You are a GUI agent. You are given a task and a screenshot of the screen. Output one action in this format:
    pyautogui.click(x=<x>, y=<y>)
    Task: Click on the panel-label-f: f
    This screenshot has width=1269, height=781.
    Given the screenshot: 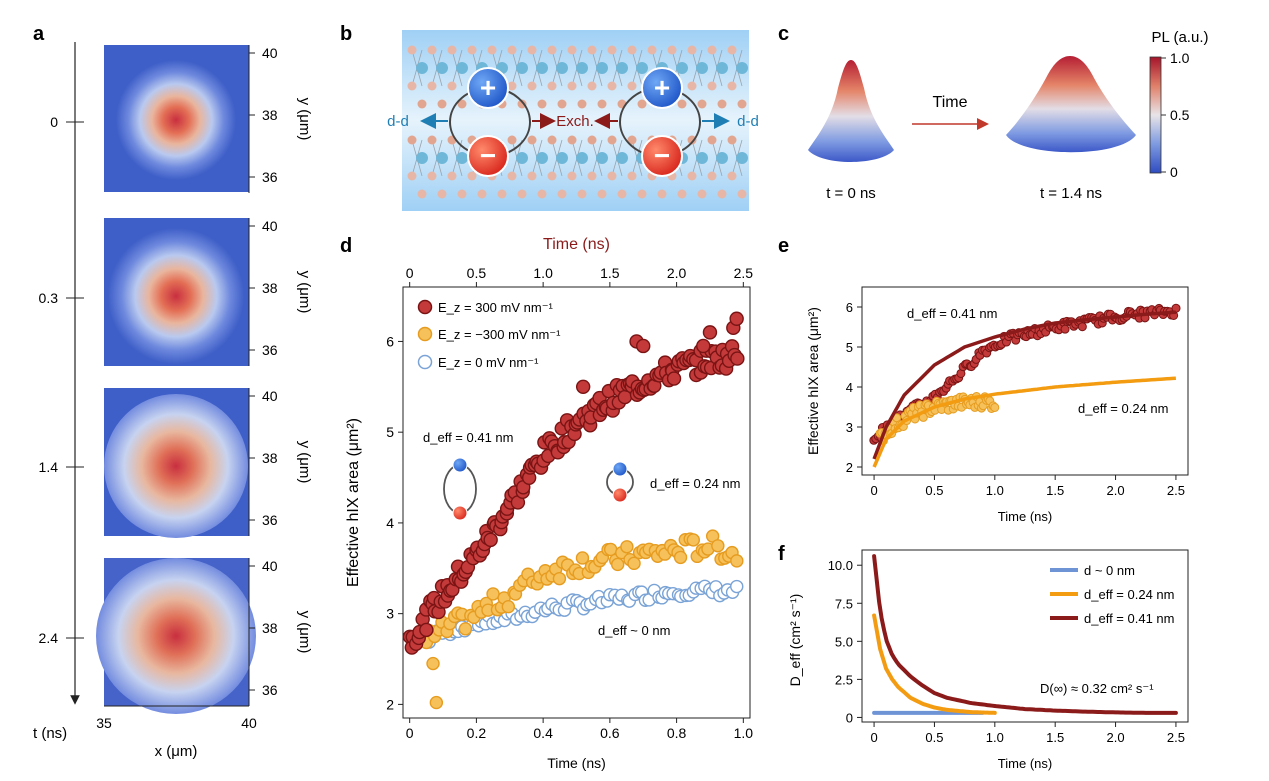 What is the action you would take?
    pyautogui.click(x=781, y=554)
    